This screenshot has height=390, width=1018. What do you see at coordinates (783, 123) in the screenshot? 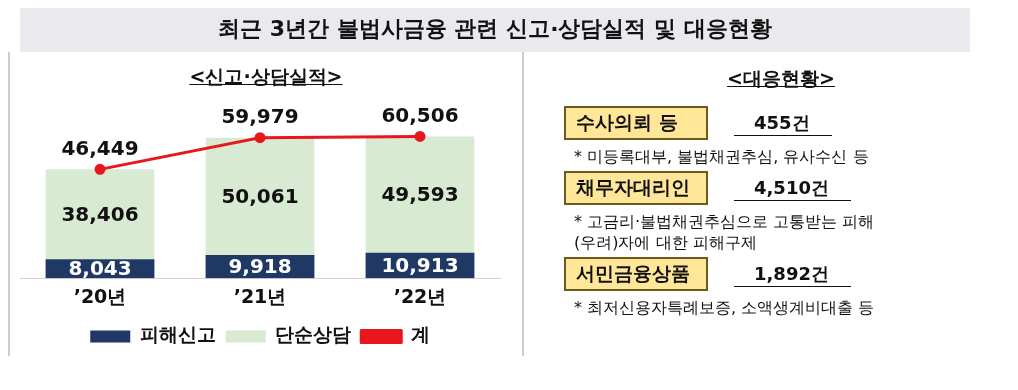
I see `text: 455건` at bounding box center [783, 123].